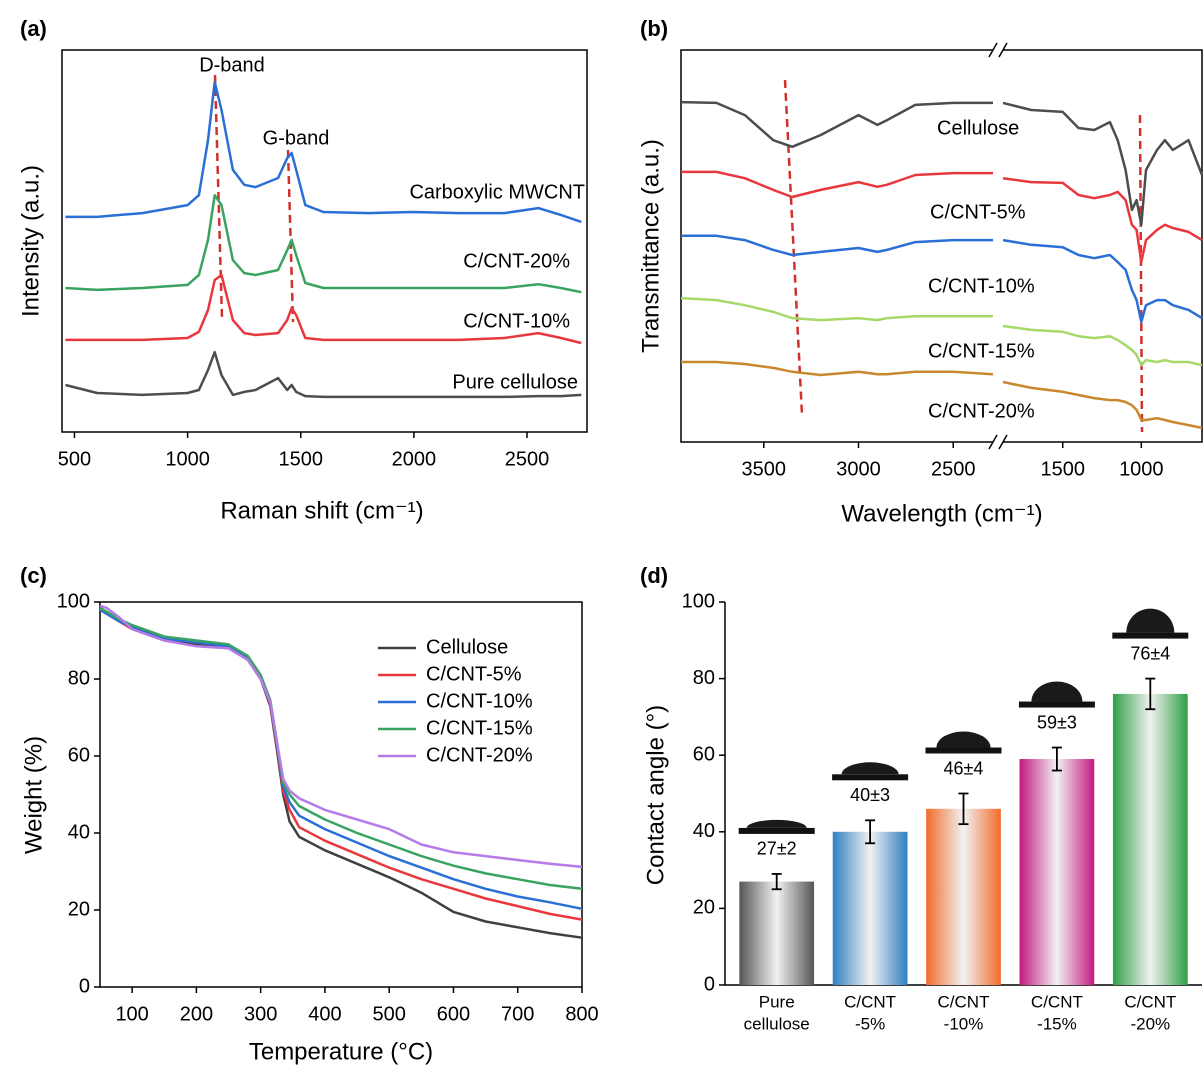 The width and height of the screenshot is (1203, 1068). Describe the element at coordinates (870, 795) in the screenshot. I see `value-label: 40±3` at that location.